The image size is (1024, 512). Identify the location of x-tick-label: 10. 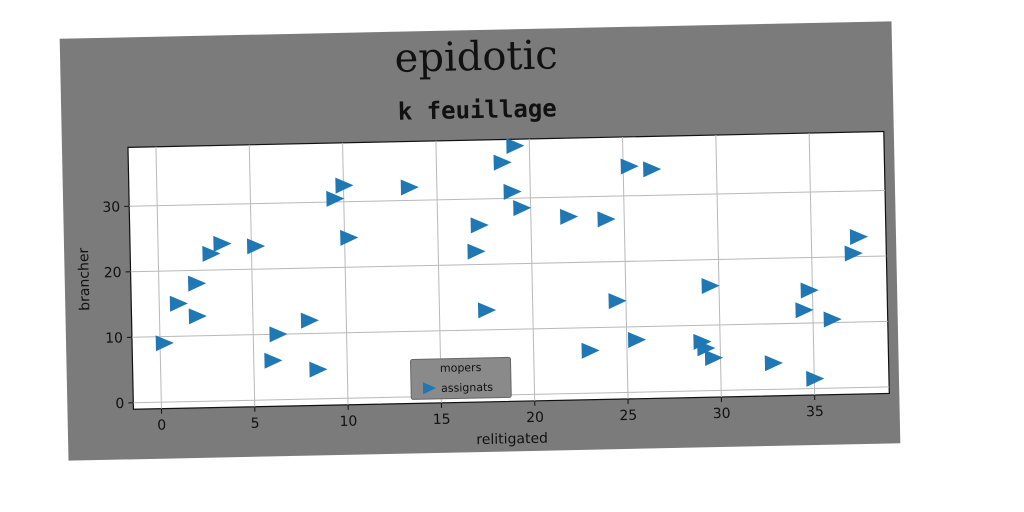
(348, 422).